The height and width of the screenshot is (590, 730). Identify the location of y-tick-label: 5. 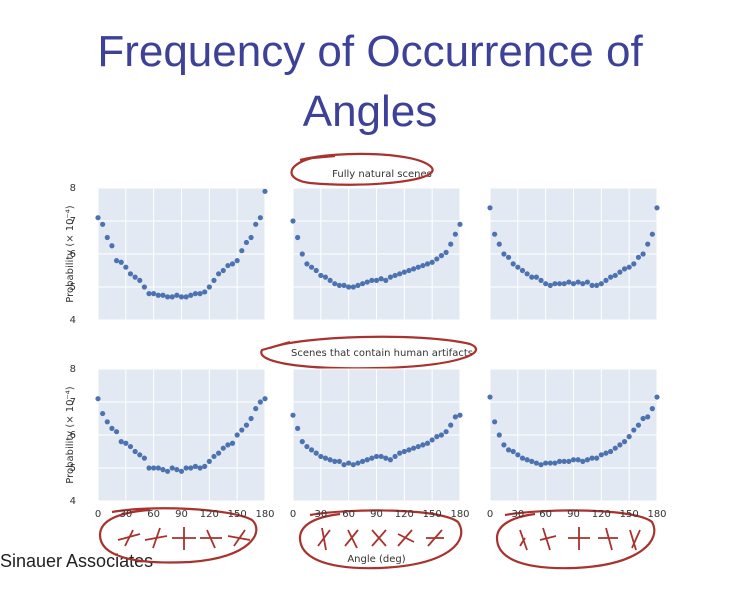
(73, 287).